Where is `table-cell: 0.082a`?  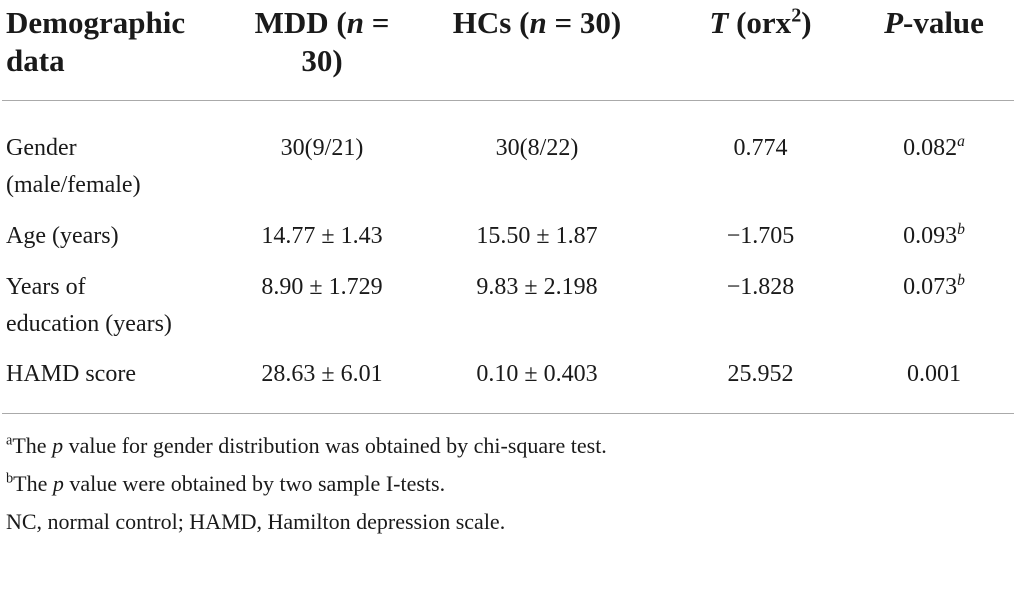 table-cell: 0.082a is located at coordinates (934, 153).